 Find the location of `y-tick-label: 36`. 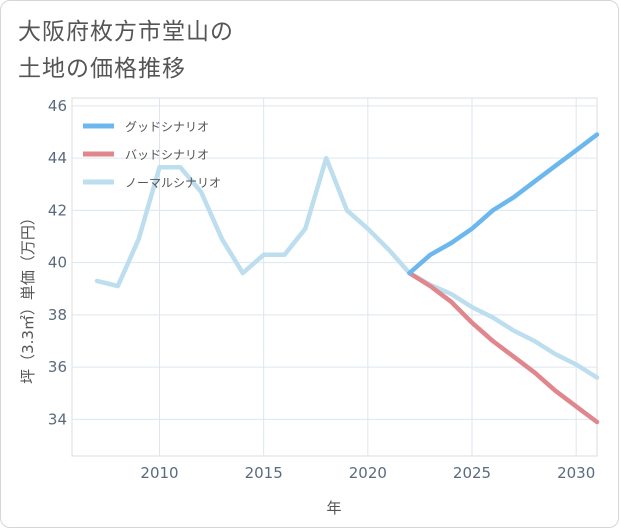

y-tick-label: 36 is located at coordinates (57, 367).